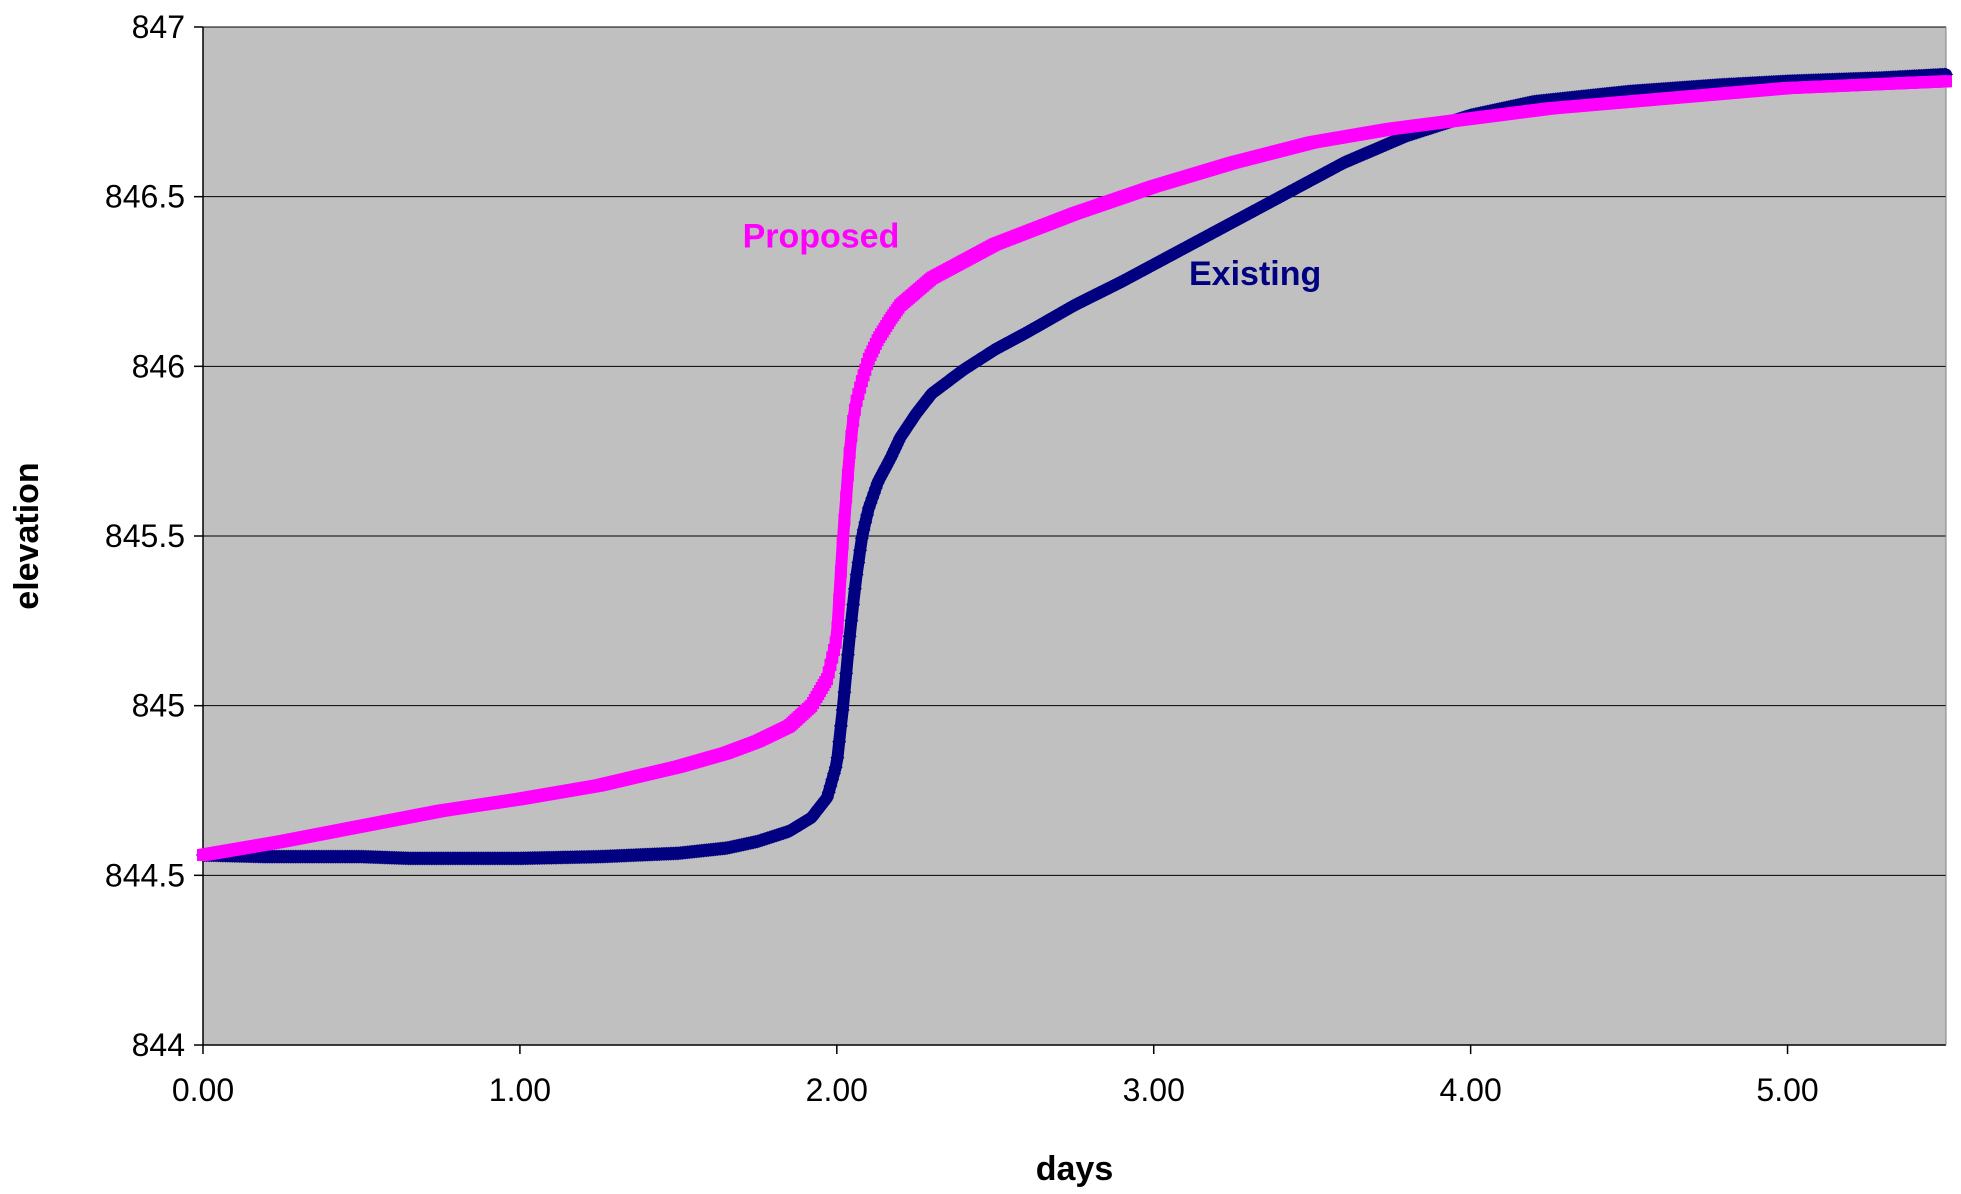  What do you see at coordinates (520, 1090) in the screenshot?
I see `x-tick-label: 1.00` at bounding box center [520, 1090].